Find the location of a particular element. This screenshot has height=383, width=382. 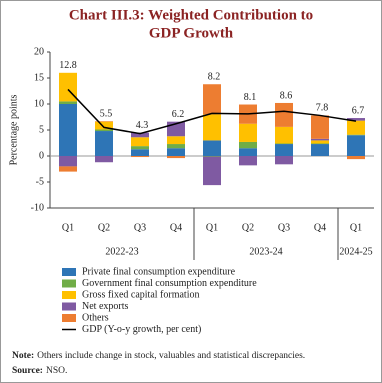

data-label: 6.7 is located at coordinates (358, 110).